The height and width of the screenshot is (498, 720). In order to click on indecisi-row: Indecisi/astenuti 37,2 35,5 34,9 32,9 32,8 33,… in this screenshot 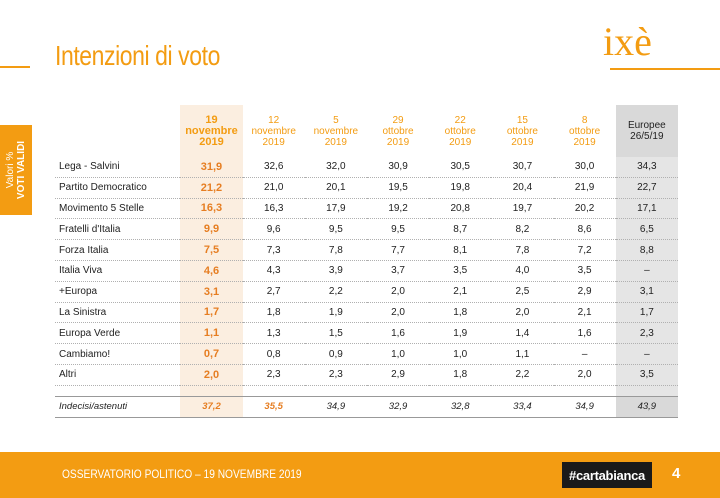, I will do `click(366, 406)`.